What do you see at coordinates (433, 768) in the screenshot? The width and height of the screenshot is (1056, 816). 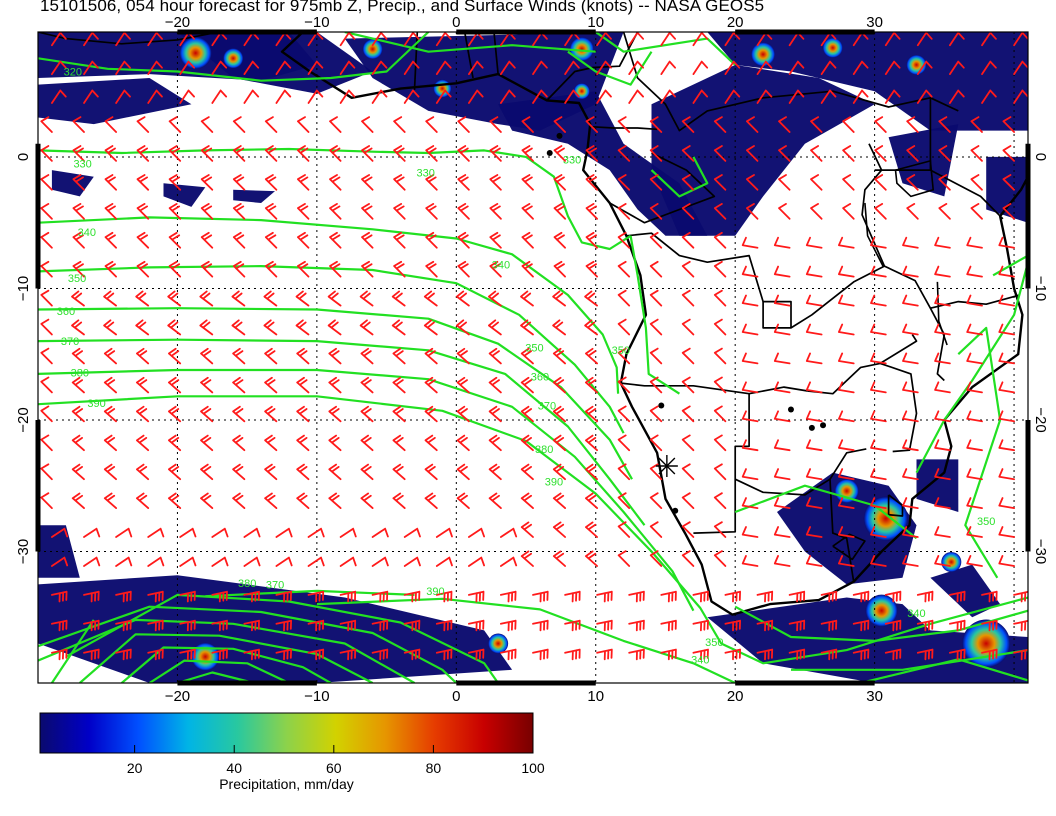 I see `colorbar-tick-label-3: 80` at bounding box center [433, 768].